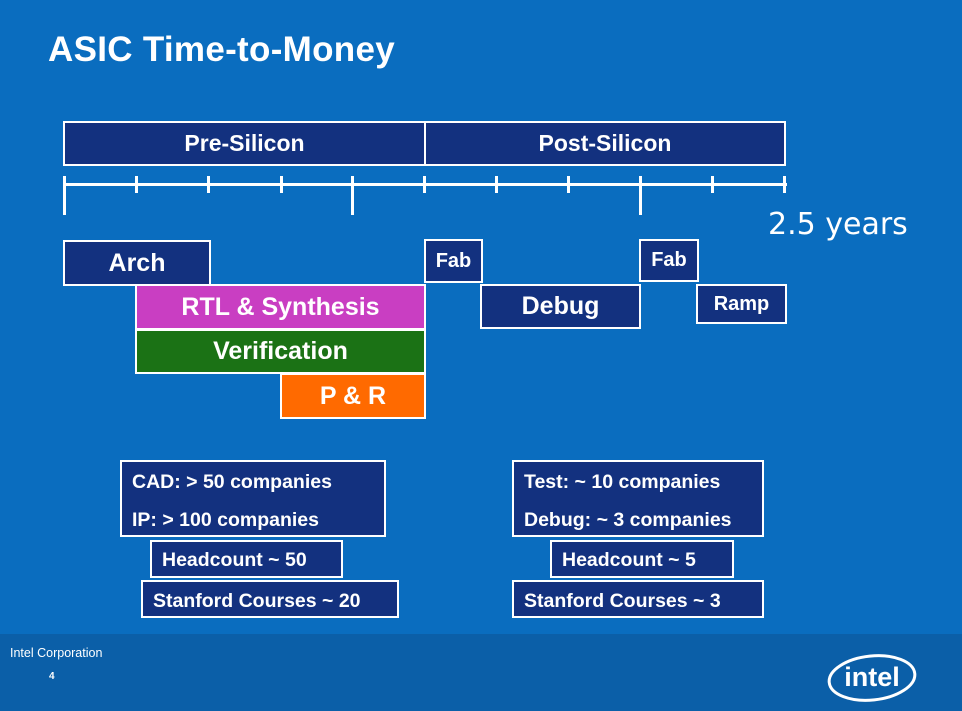 Image resolution: width=962 pixels, height=711 pixels. I want to click on task-fab-1: Fab, so click(453, 261).